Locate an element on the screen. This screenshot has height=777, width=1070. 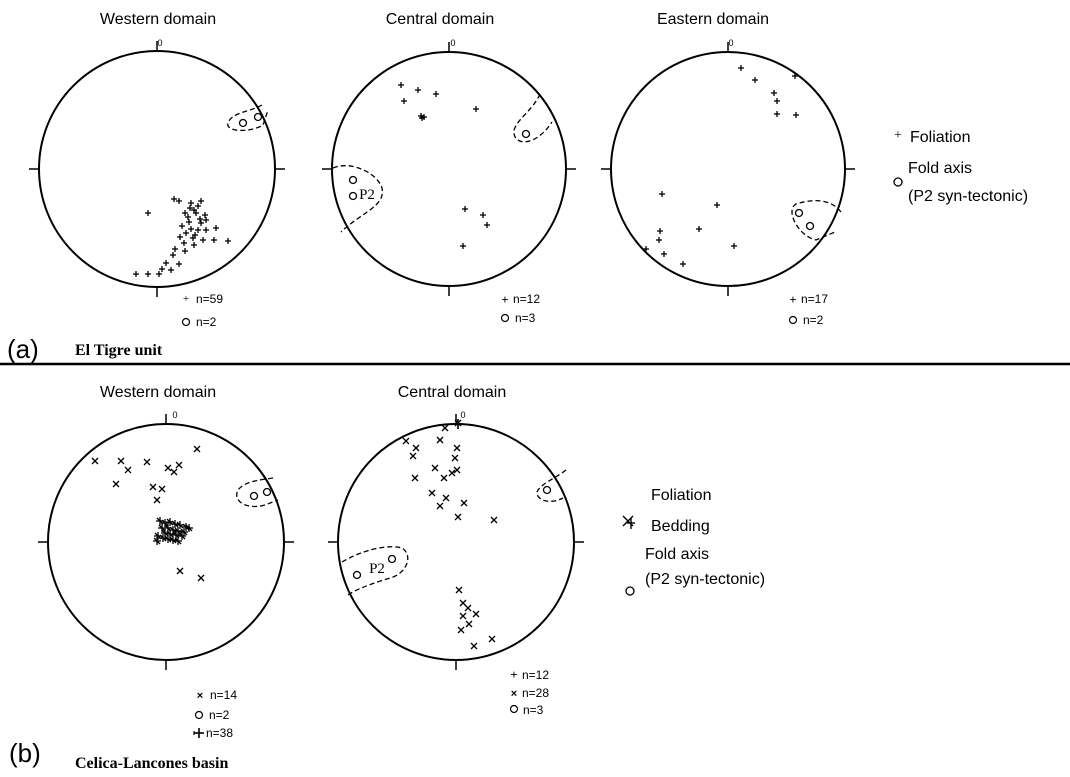
legend-bedding-label: Bedding is located at coordinates (680, 526).